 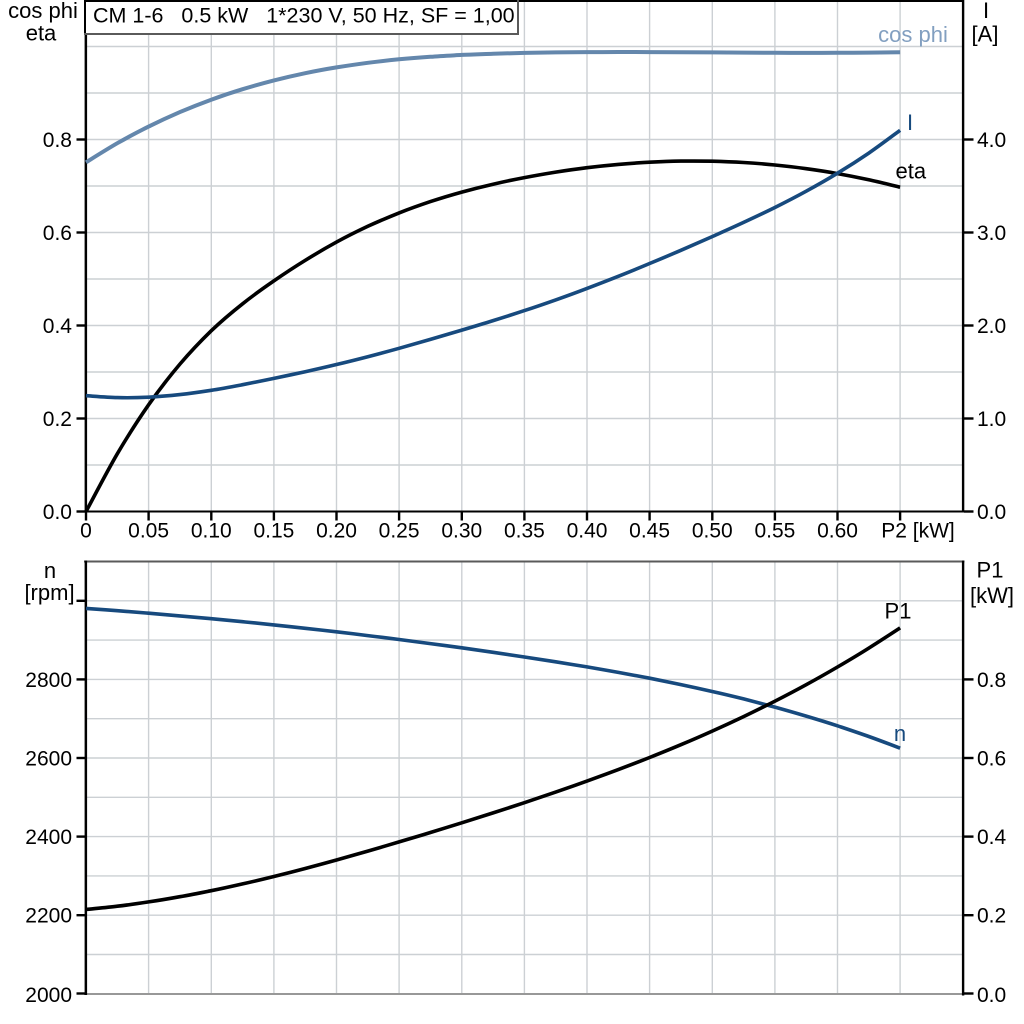 What do you see at coordinates (774, 531) in the screenshot?
I see `svg-text: 0.55` at bounding box center [774, 531].